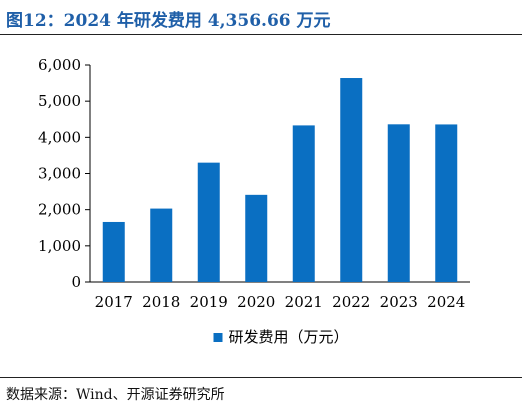  Describe the element at coordinates (59, 65) in the screenshot. I see `y-tick-label: 6,000` at that location.